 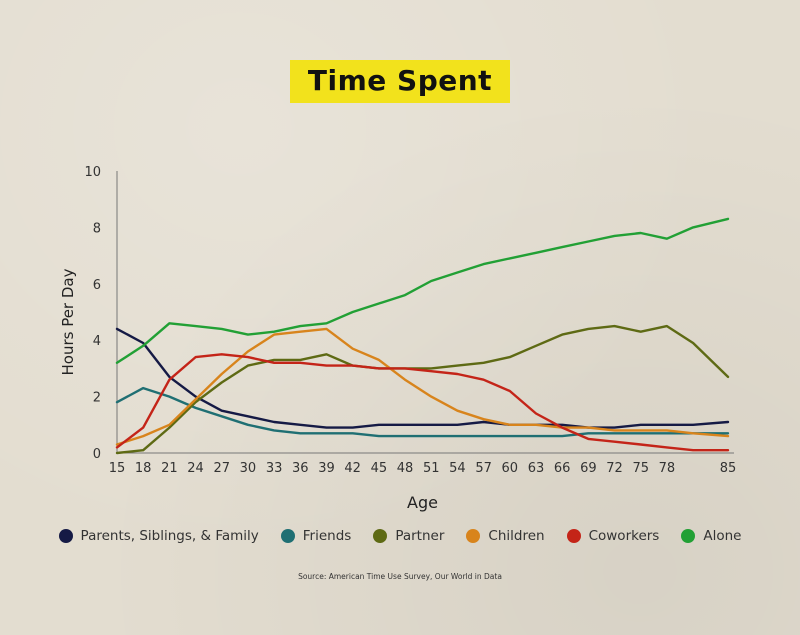 I want to click on legend-item: Partner, so click(x=408, y=536).